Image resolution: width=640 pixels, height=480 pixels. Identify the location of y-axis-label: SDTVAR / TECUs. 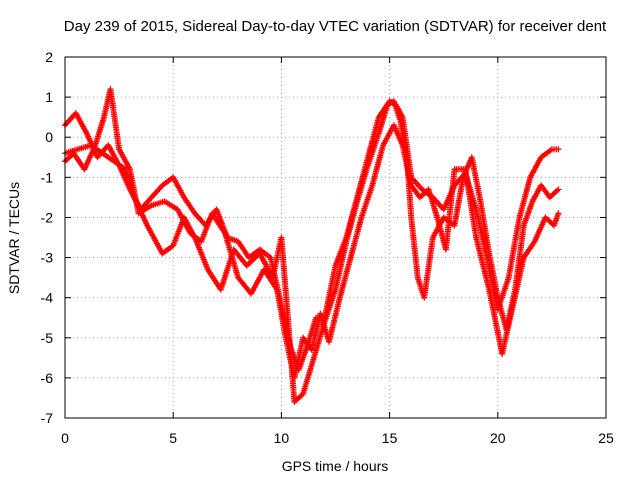
(14, 238).